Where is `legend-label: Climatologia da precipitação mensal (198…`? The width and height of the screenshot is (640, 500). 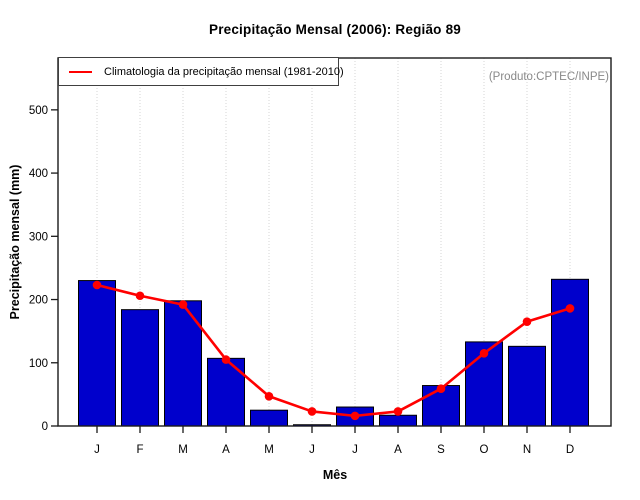 legend-label: Climatologia da precipitação mensal (198… is located at coordinates (224, 71).